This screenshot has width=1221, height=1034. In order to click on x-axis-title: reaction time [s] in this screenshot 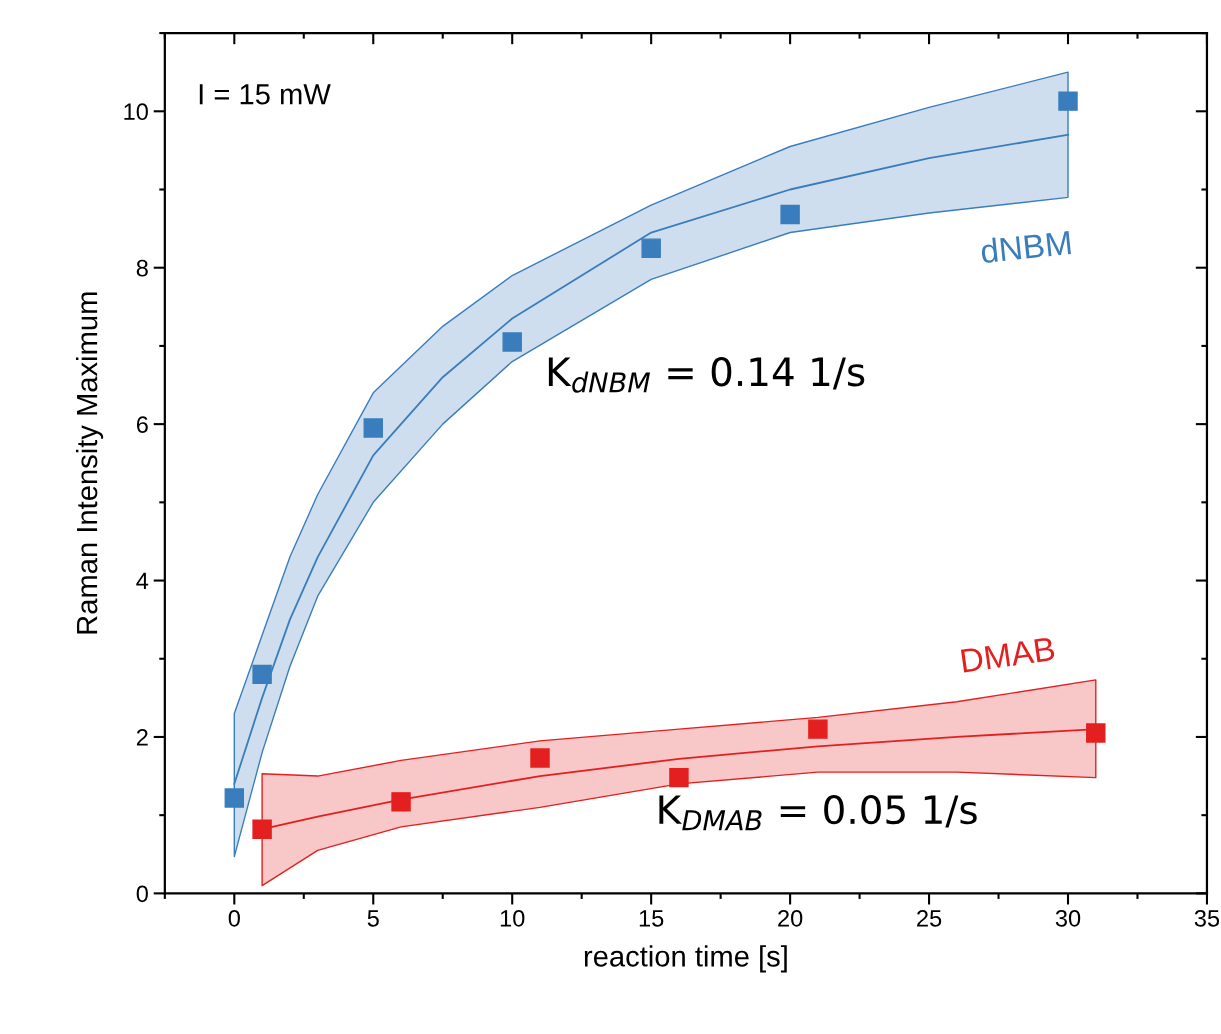, I will do `click(685, 959)`.